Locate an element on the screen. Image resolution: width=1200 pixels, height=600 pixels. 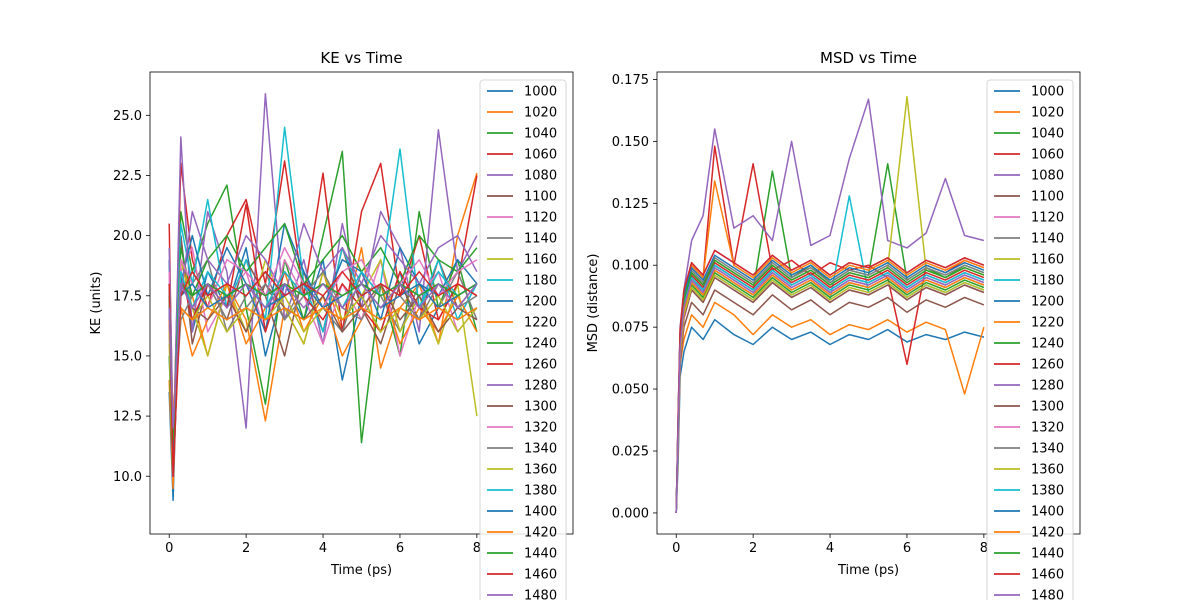
ke-legend-label-1280: 1280 is located at coordinates (540, 386).